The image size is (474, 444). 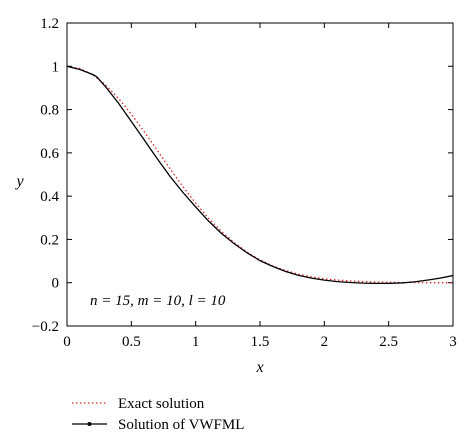 What do you see at coordinates (260, 342) in the screenshot?
I see `x-tick-label: 1.5` at bounding box center [260, 342].